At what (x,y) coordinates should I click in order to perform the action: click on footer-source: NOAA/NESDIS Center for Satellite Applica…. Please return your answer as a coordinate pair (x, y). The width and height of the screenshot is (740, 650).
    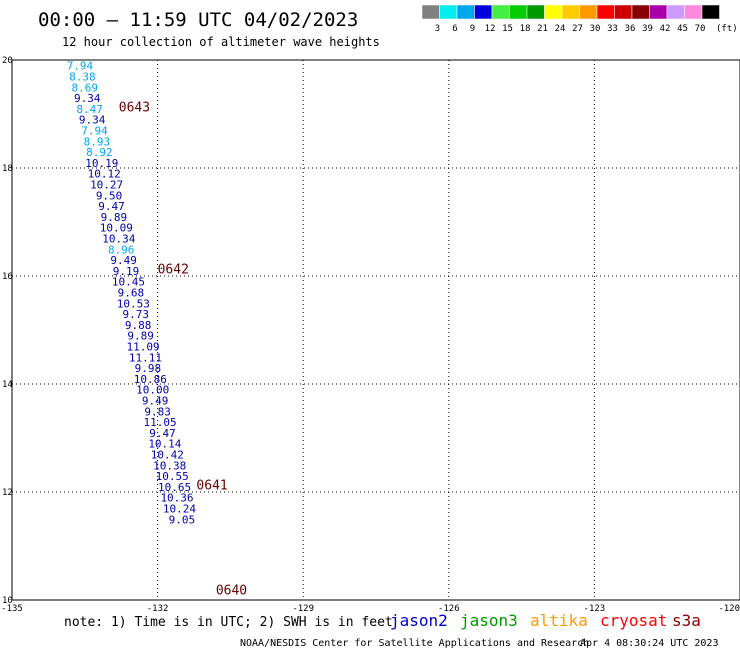
    Looking at the image, I should click on (414, 643).